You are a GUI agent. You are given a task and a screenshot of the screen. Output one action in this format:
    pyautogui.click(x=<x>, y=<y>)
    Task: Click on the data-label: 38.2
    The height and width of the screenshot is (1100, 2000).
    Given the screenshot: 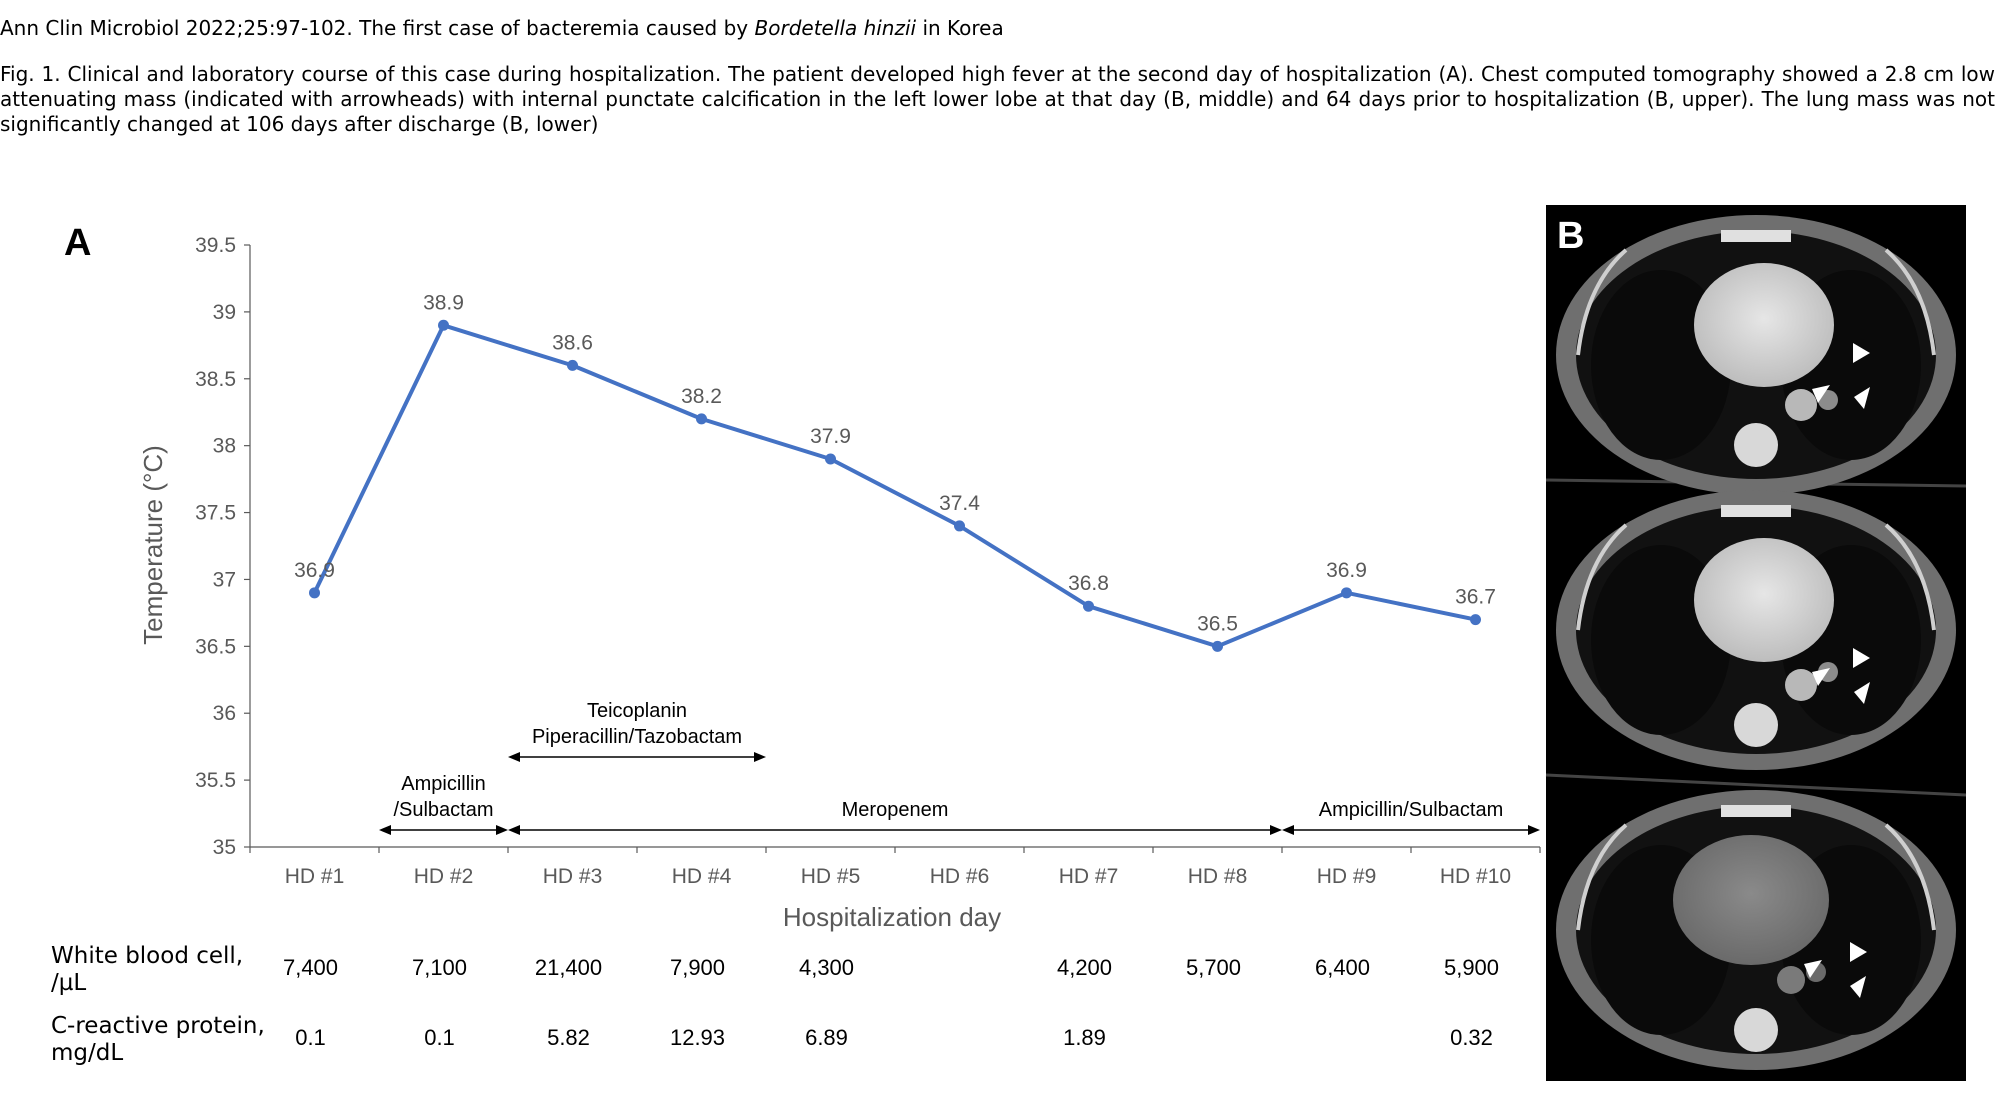 What is the action you would take?
    pyautogui.click(x=701, y=396)
    